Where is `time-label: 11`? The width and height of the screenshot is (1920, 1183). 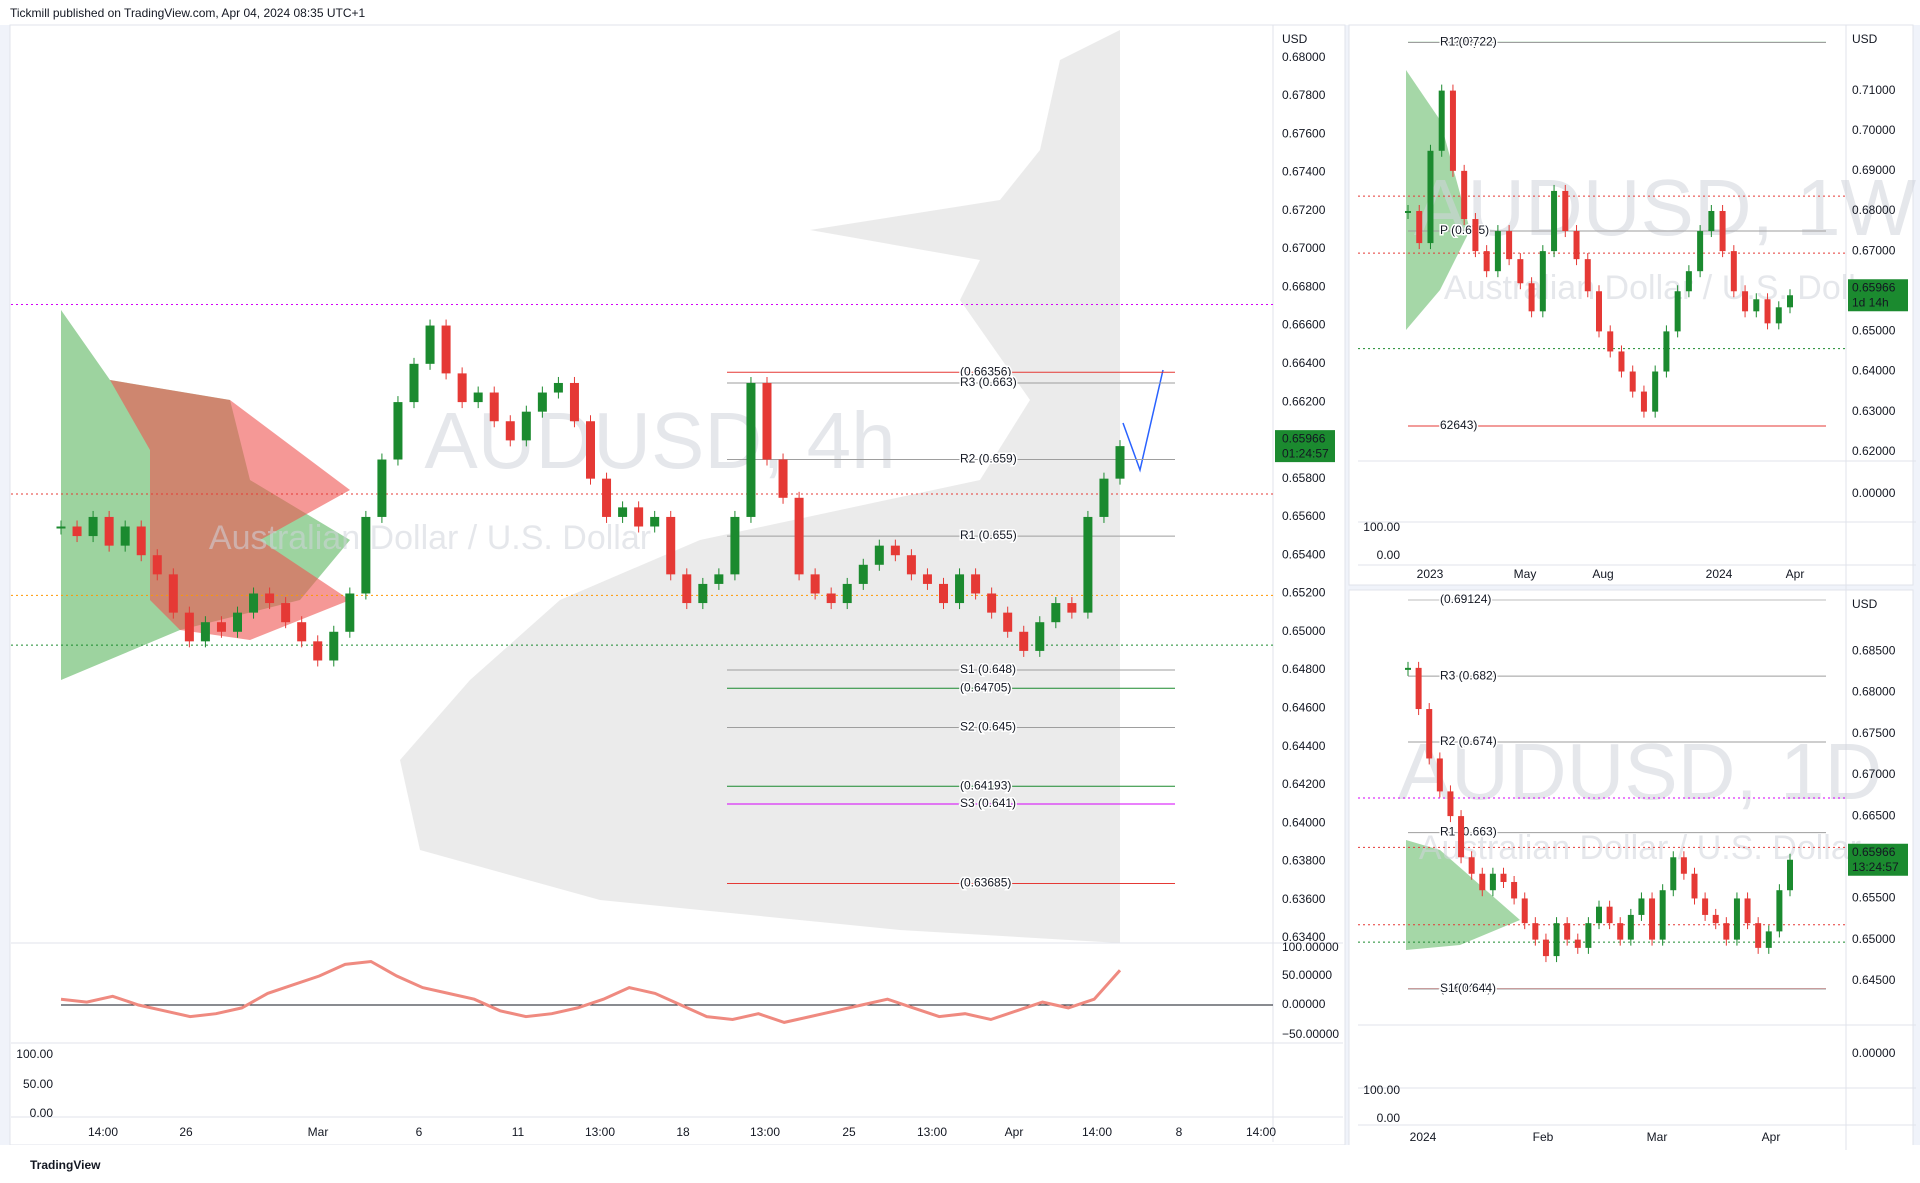
time-label: 11 is located at coordinates (518, 1132).